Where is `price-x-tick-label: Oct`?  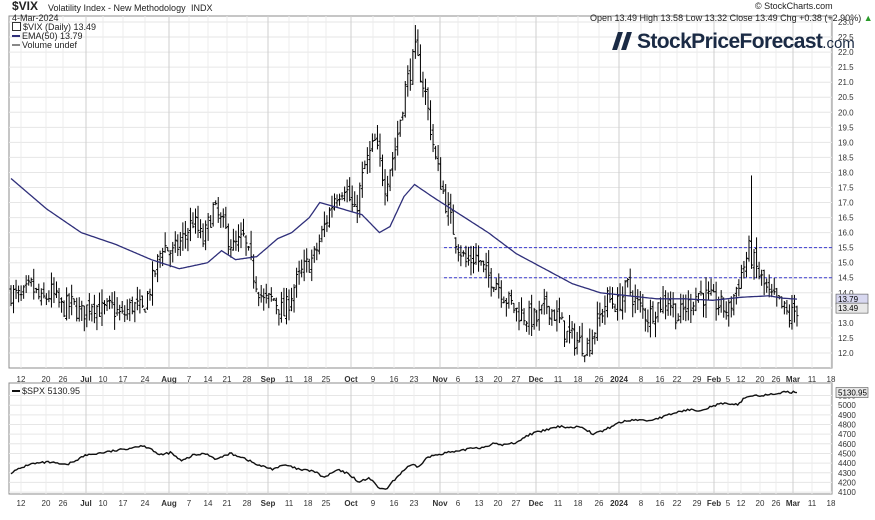 price-x-tick-label: Oct is located at coordinates (351, 379).